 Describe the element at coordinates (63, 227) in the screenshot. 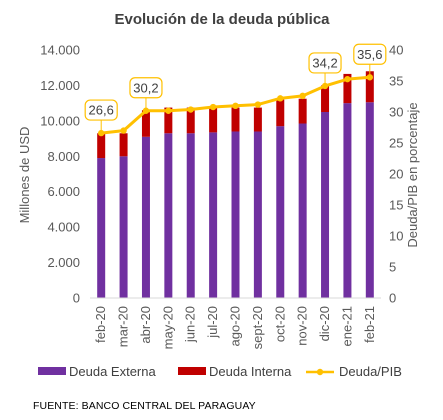

I see `y-tick-label: 4.000` at that location.